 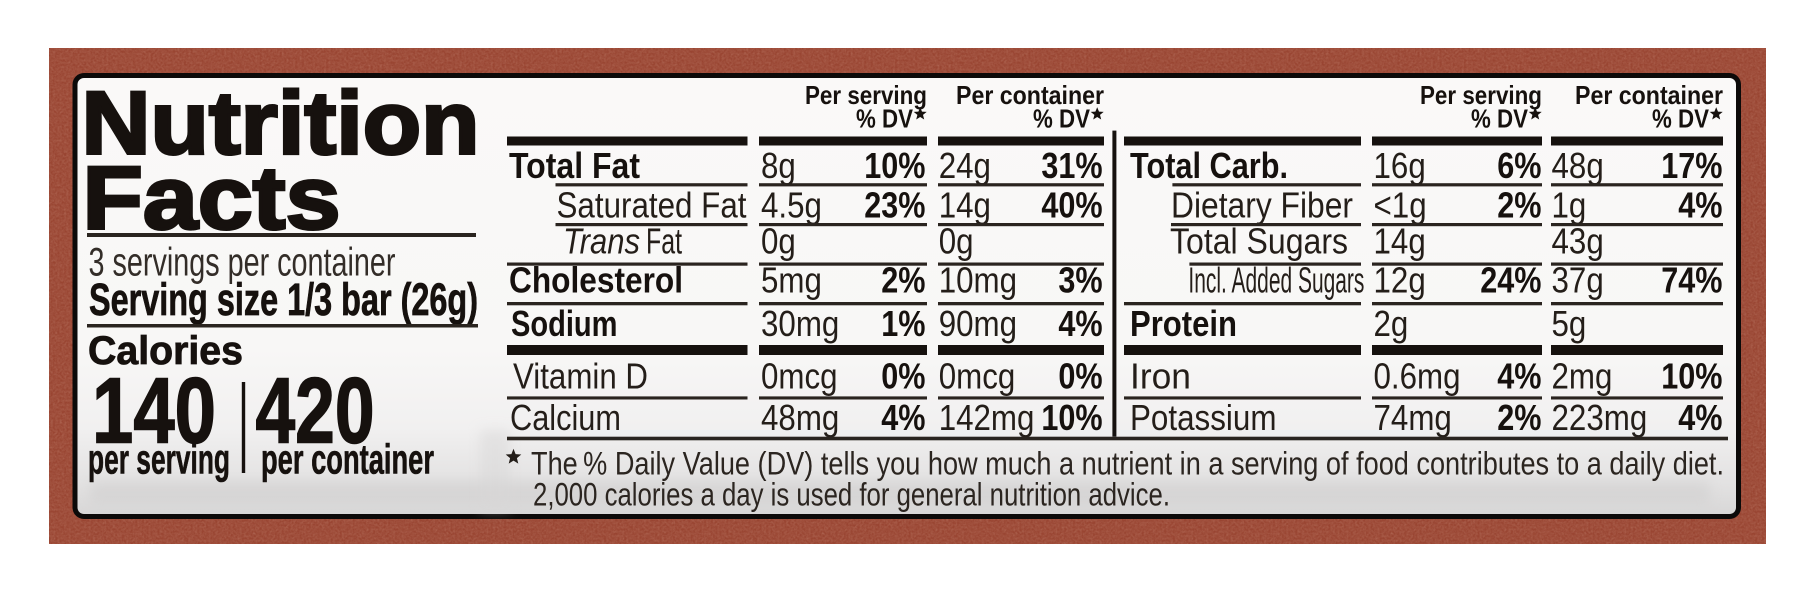 I want to click on svg-text: Dietary Fiber, so click(x=1262, y=205).